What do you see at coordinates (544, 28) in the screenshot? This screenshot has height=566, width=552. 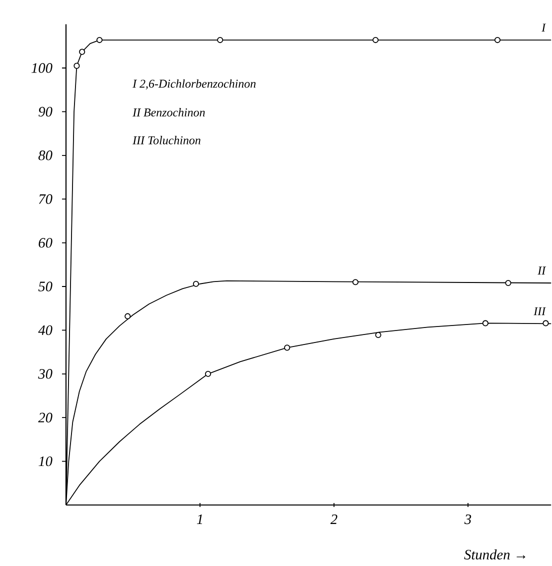 I see `annotation: I` at bounding box center [544, 28].